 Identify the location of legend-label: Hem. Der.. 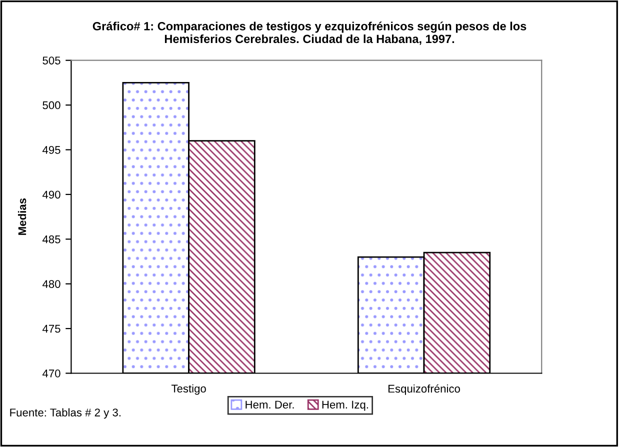
(270, 404).